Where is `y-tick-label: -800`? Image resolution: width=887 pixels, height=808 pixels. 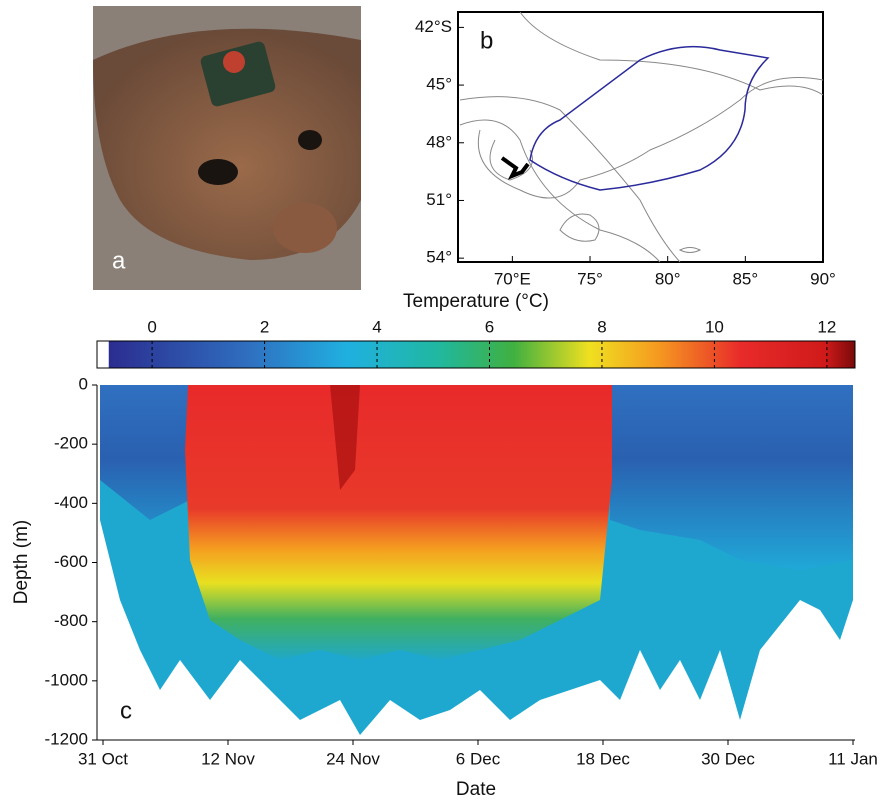
y-tick-label: -800 is located at coordinates (71, 620).